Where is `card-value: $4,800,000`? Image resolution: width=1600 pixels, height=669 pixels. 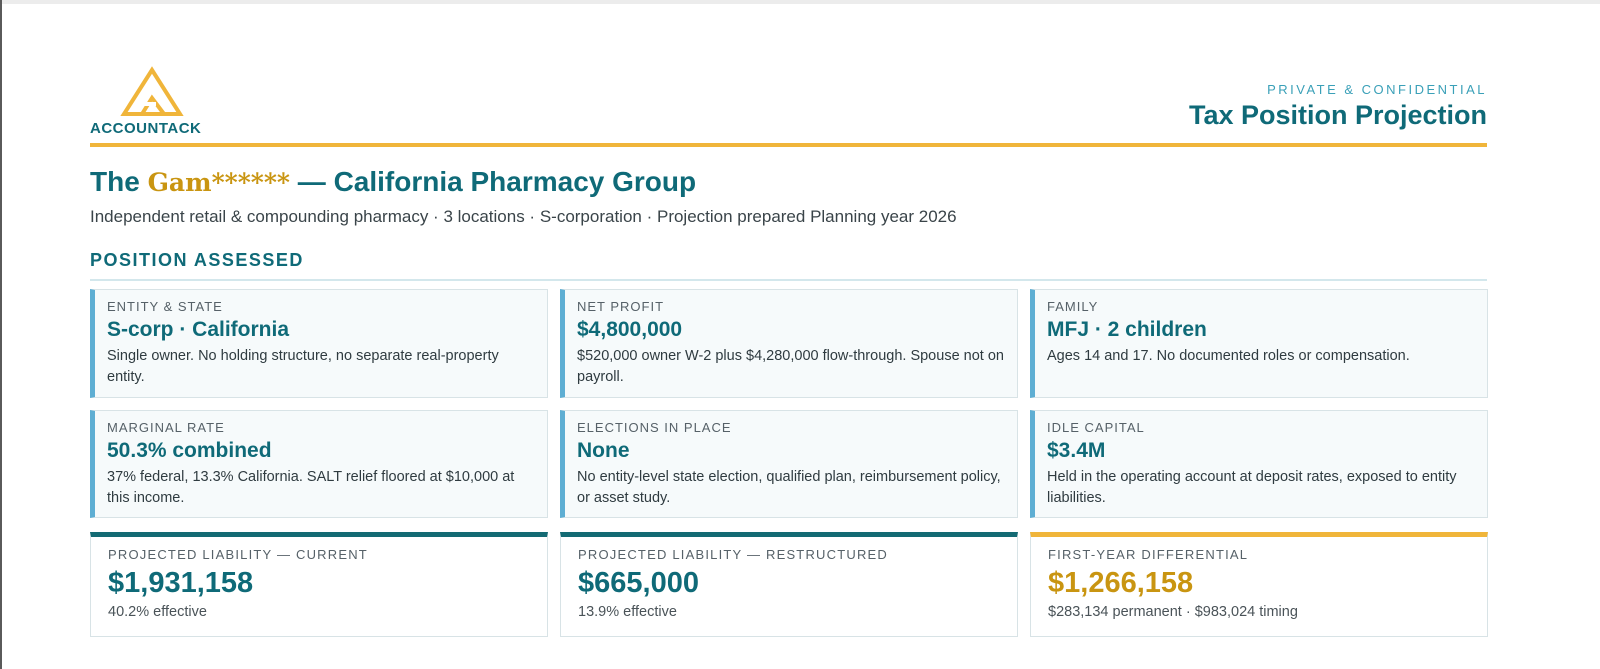
card-value: $4,800,000 is located at coordinates (630, 329).